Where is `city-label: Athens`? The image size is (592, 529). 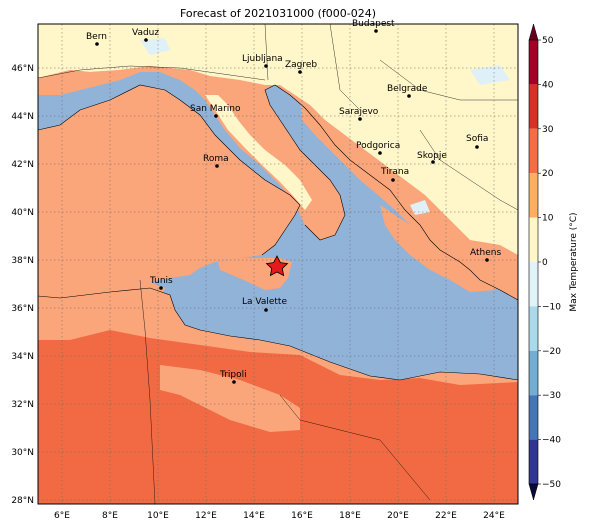
city-label: Athens is located at coordinates (485, 253).